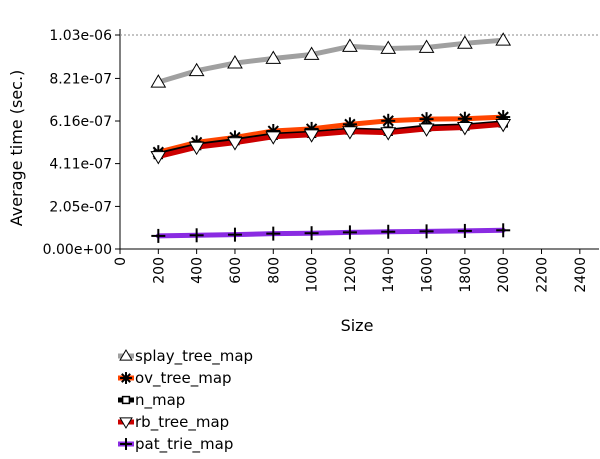  Describe the element at coordinates (159, 270) in the screenshot. I see `x-tick-label: 200` at that location.